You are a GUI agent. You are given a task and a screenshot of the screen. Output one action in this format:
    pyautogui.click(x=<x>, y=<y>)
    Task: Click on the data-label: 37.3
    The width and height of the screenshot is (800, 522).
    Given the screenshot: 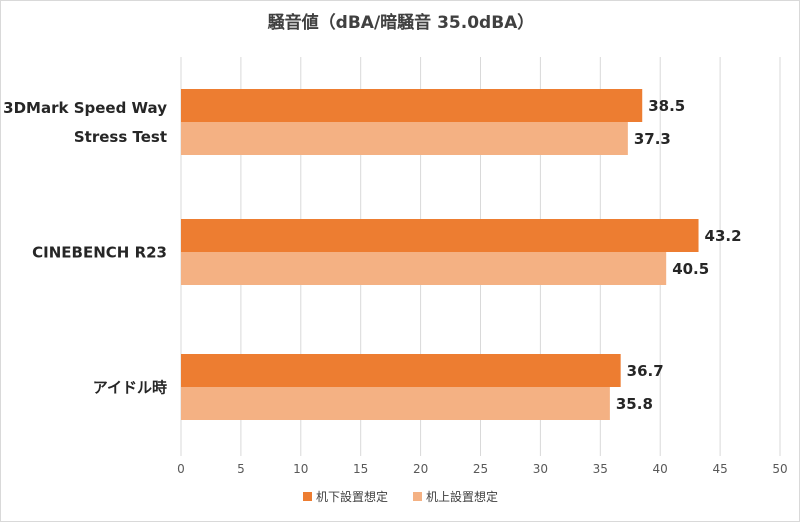 What is the action you would take?
    pyautogui.click(x=652, y=139)
    